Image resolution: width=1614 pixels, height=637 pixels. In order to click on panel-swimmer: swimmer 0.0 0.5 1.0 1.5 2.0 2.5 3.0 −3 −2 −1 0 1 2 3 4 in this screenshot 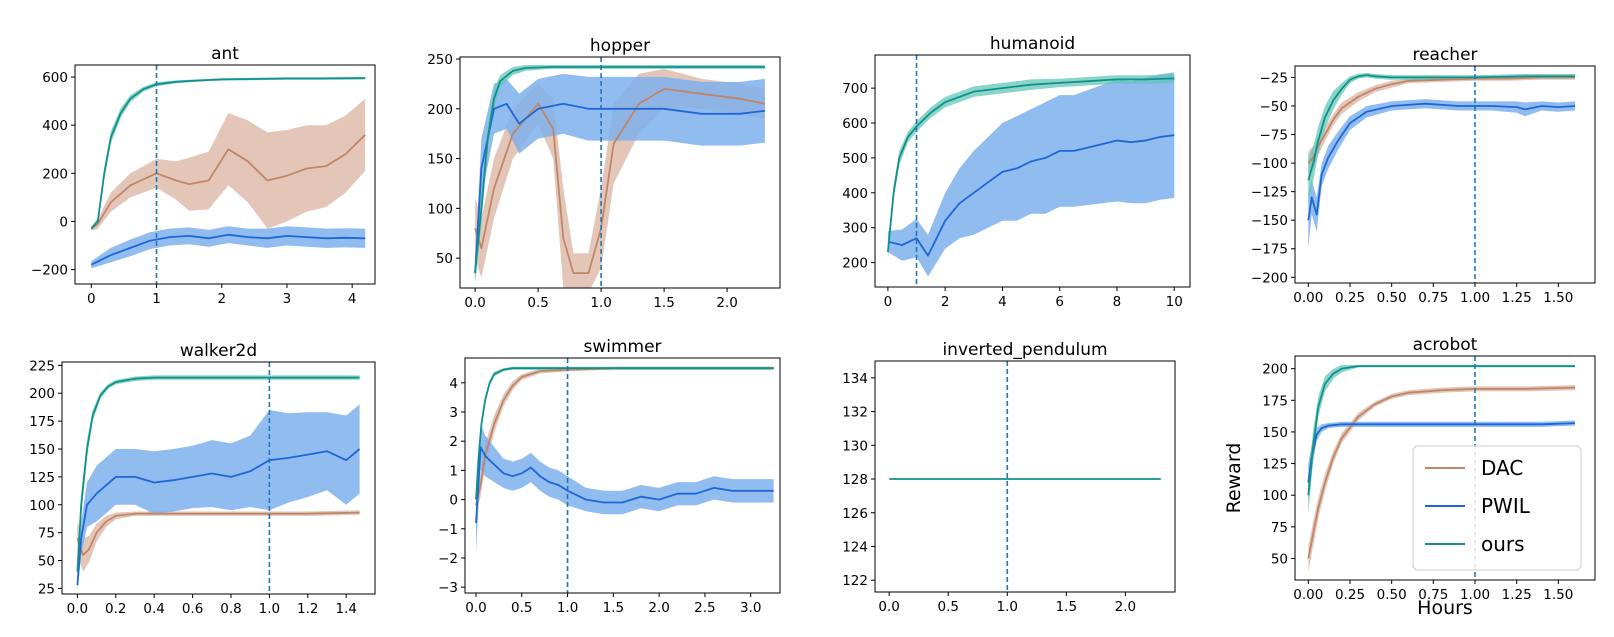, I will do `click(609, 476)`.